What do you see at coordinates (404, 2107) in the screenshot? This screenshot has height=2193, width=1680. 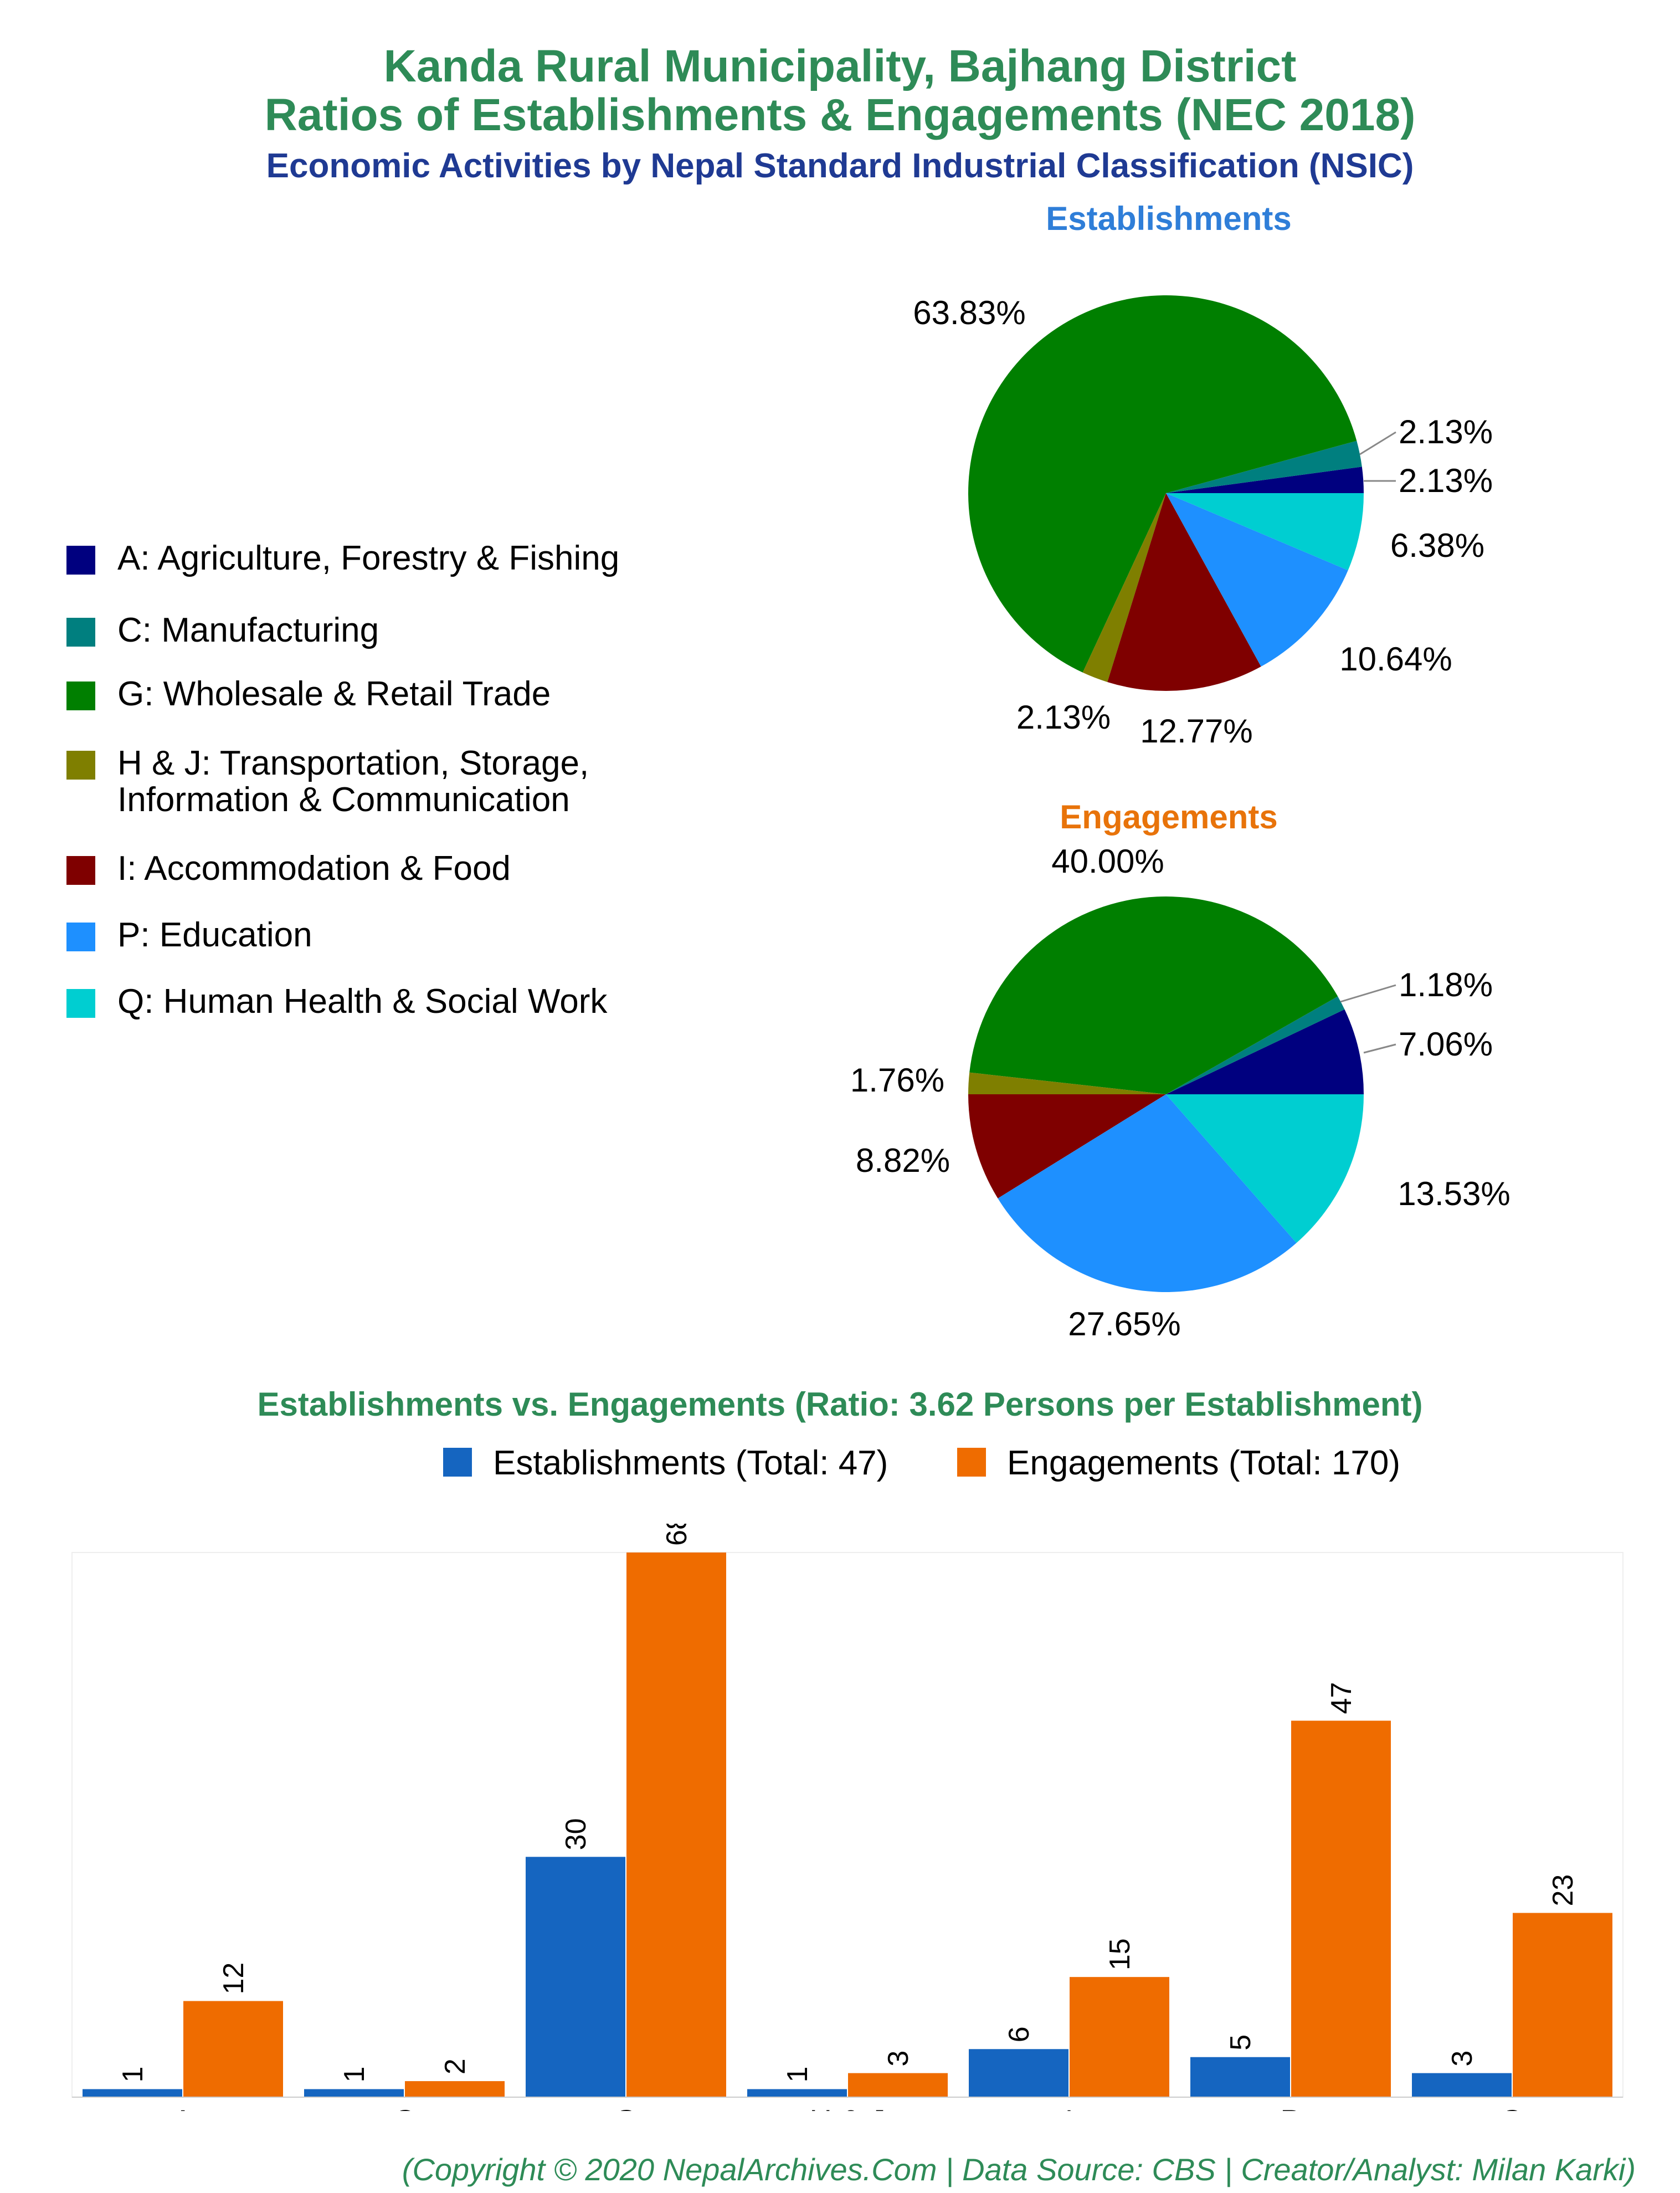 I see `x-tick-label: C` at bounding box center [404, 2107].